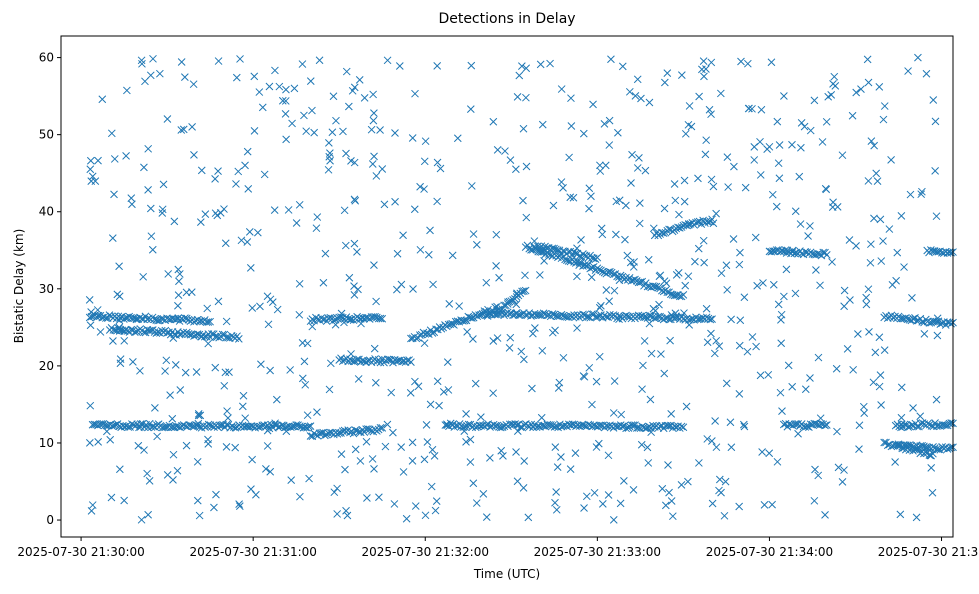  What do you see at coordinates (46, 366) in the screenshot?
I see `y-tick-label: 20` at bounding box center [46, 366].